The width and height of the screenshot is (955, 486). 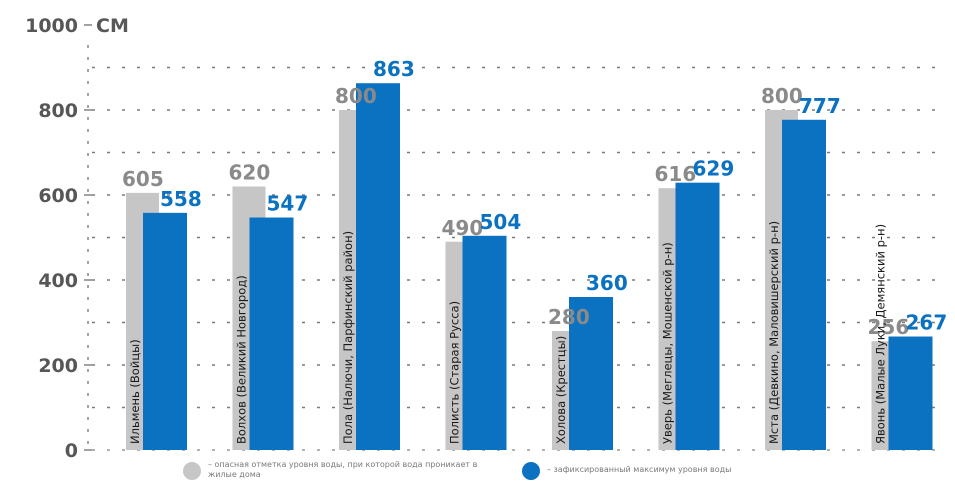 What do you see at coordinates (501, 222) in the screenshot?
I see `value-label-max: 504` at bounding box center [501, 222].